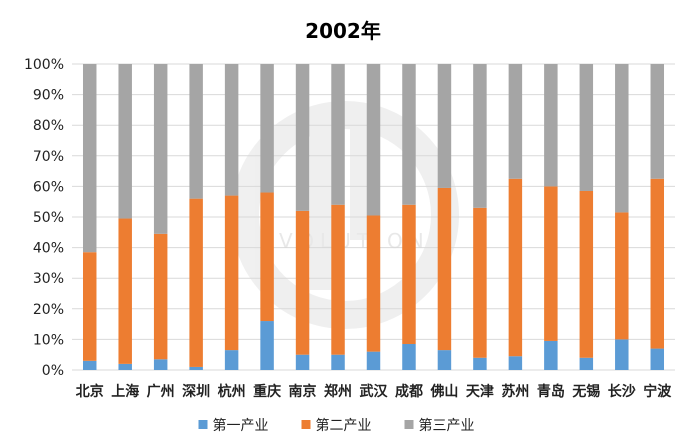 The image size is (687, 447). Describe the element at coordinates (48, 218) in the screenshot. I see `y-tick-label: 50%` at that location.